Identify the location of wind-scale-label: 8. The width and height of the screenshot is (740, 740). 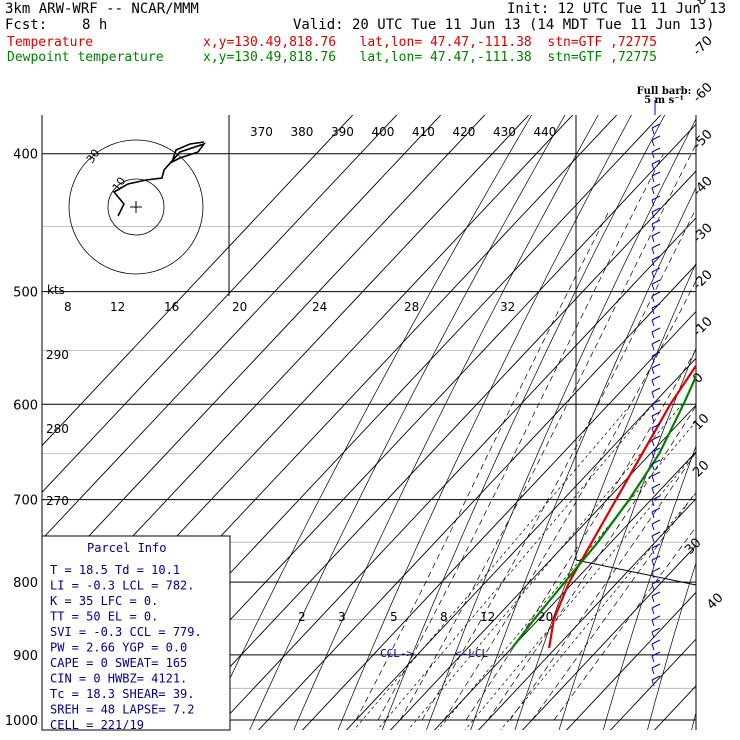
(68, 307).